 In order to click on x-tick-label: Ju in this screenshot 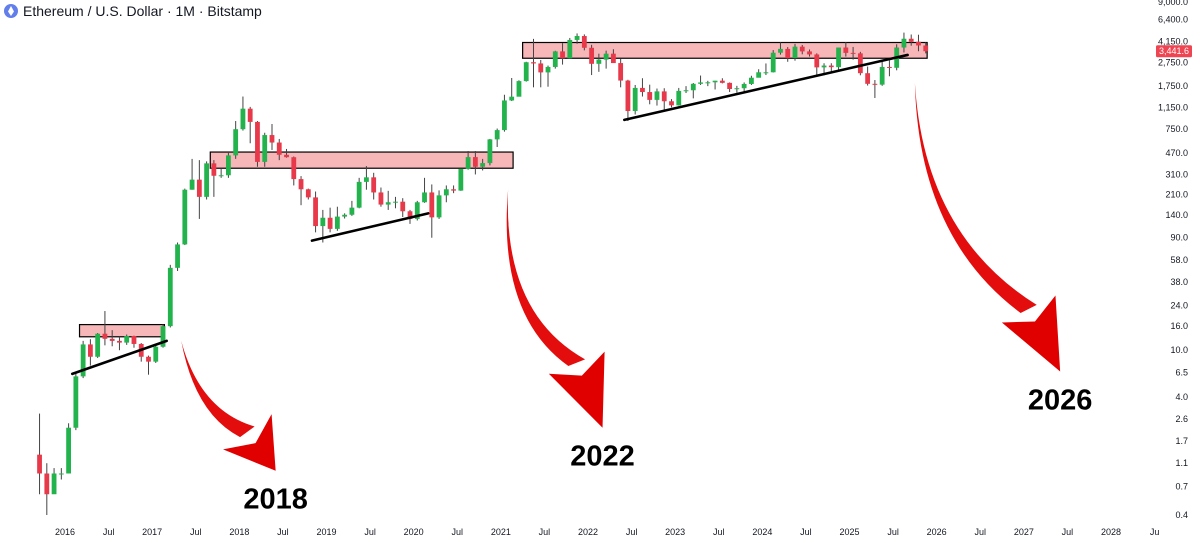, I will do `click(1155, 532)`.